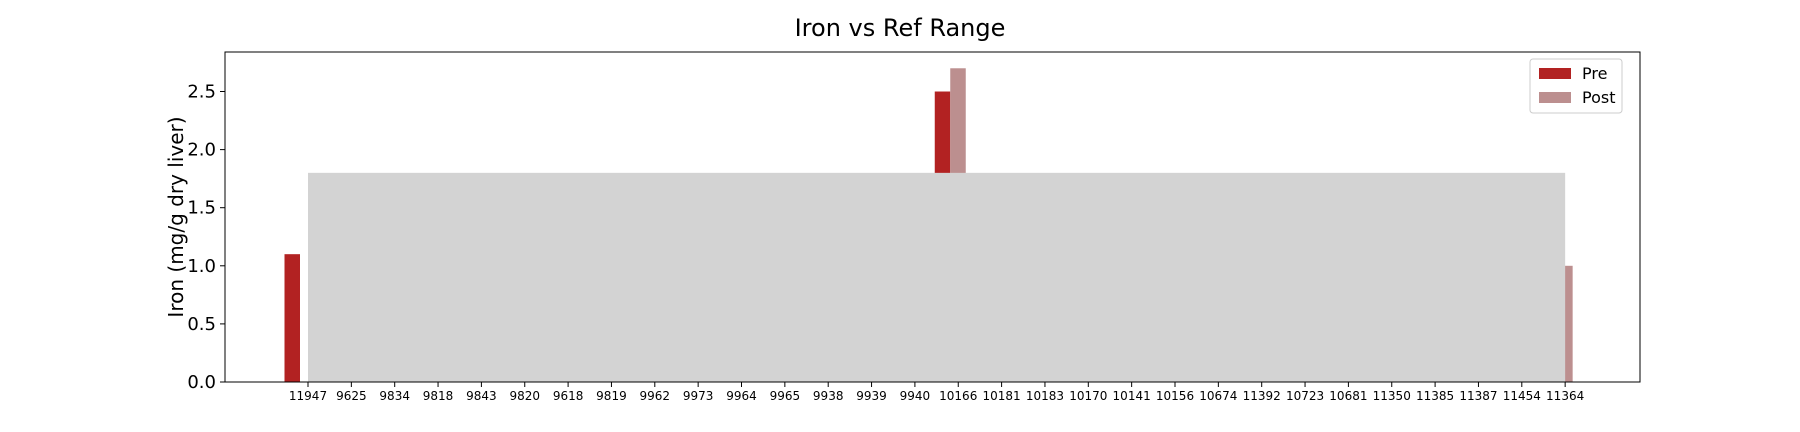 This screenshot has width=1800, height=432. What do you see at coordinates (201, 324) in the screenshot?
I see `y-tick-label: 0.5` at bounding box center [201, 324].